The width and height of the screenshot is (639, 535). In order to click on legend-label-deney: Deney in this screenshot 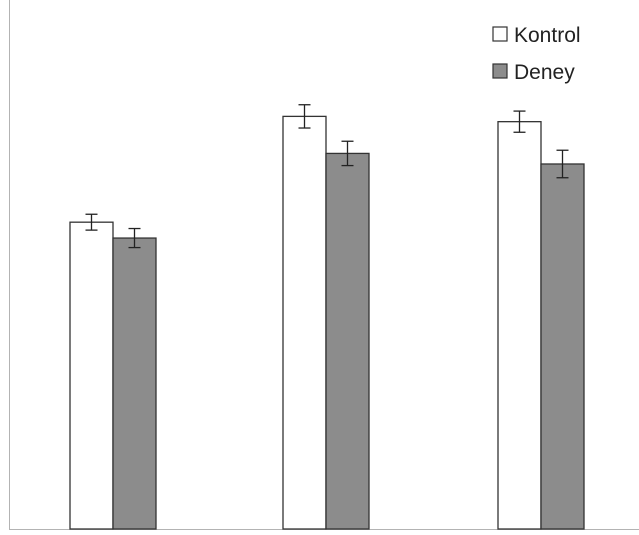, I will do `click(544, 72)`.